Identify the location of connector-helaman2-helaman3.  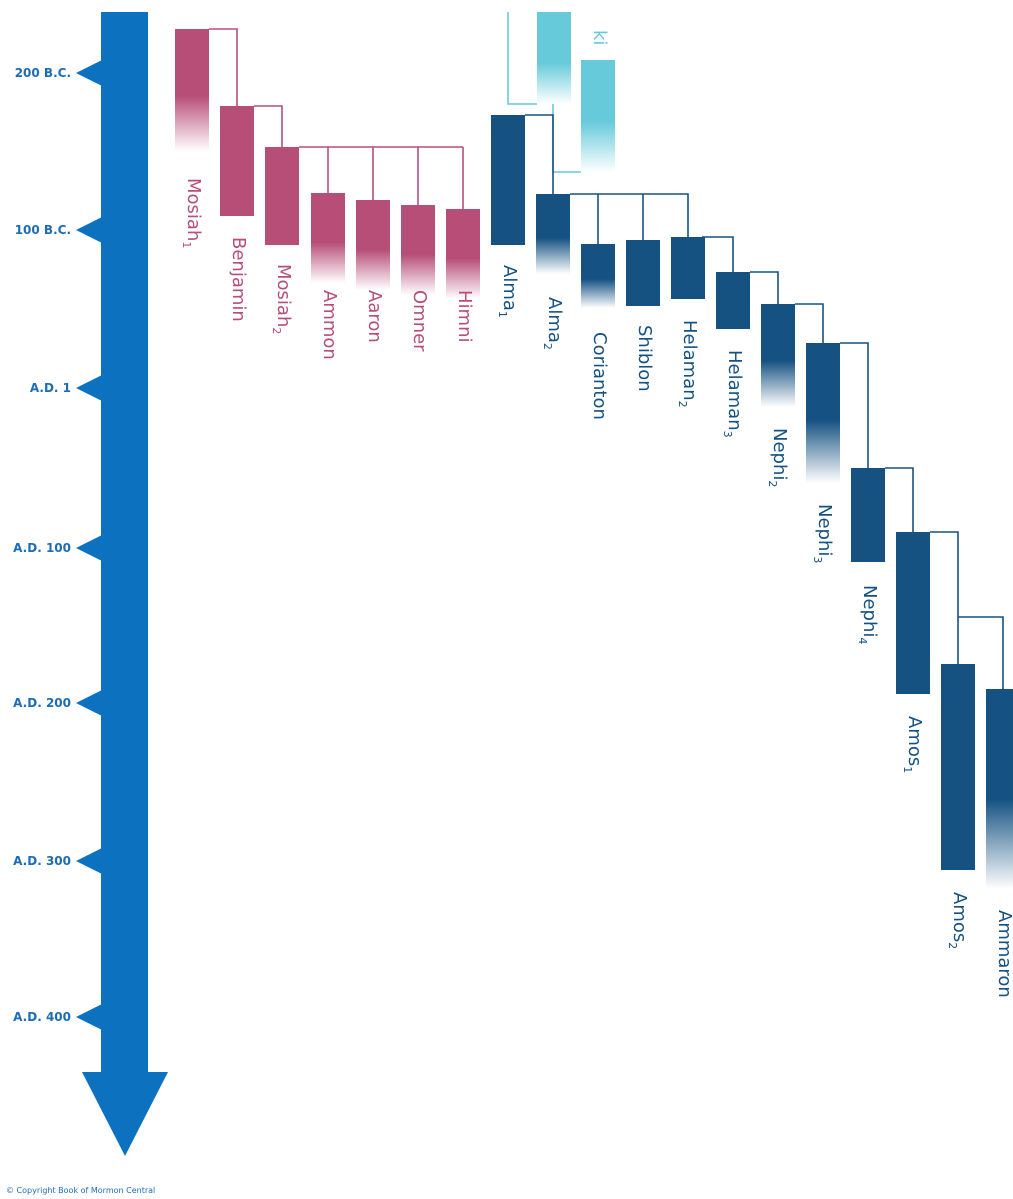
(718, 254).